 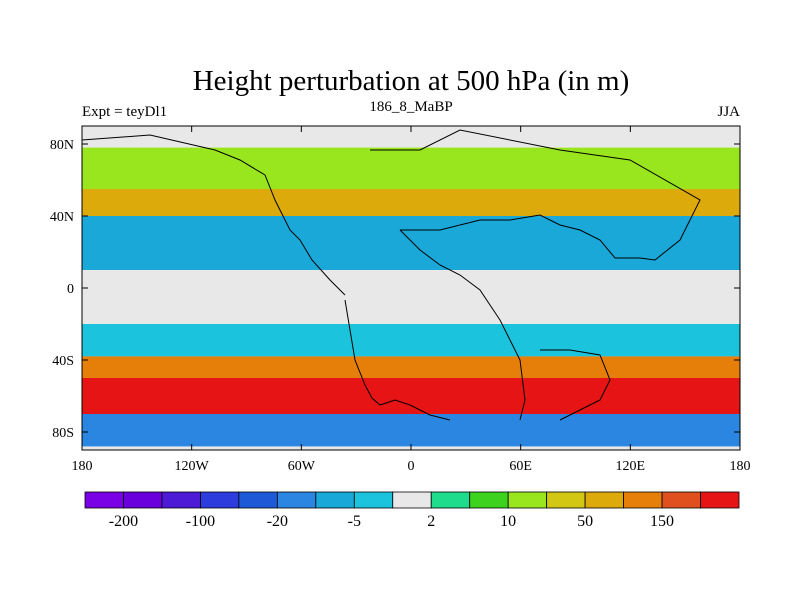 I want to click on colorbar-label: 10, so click(x=508, y=521).